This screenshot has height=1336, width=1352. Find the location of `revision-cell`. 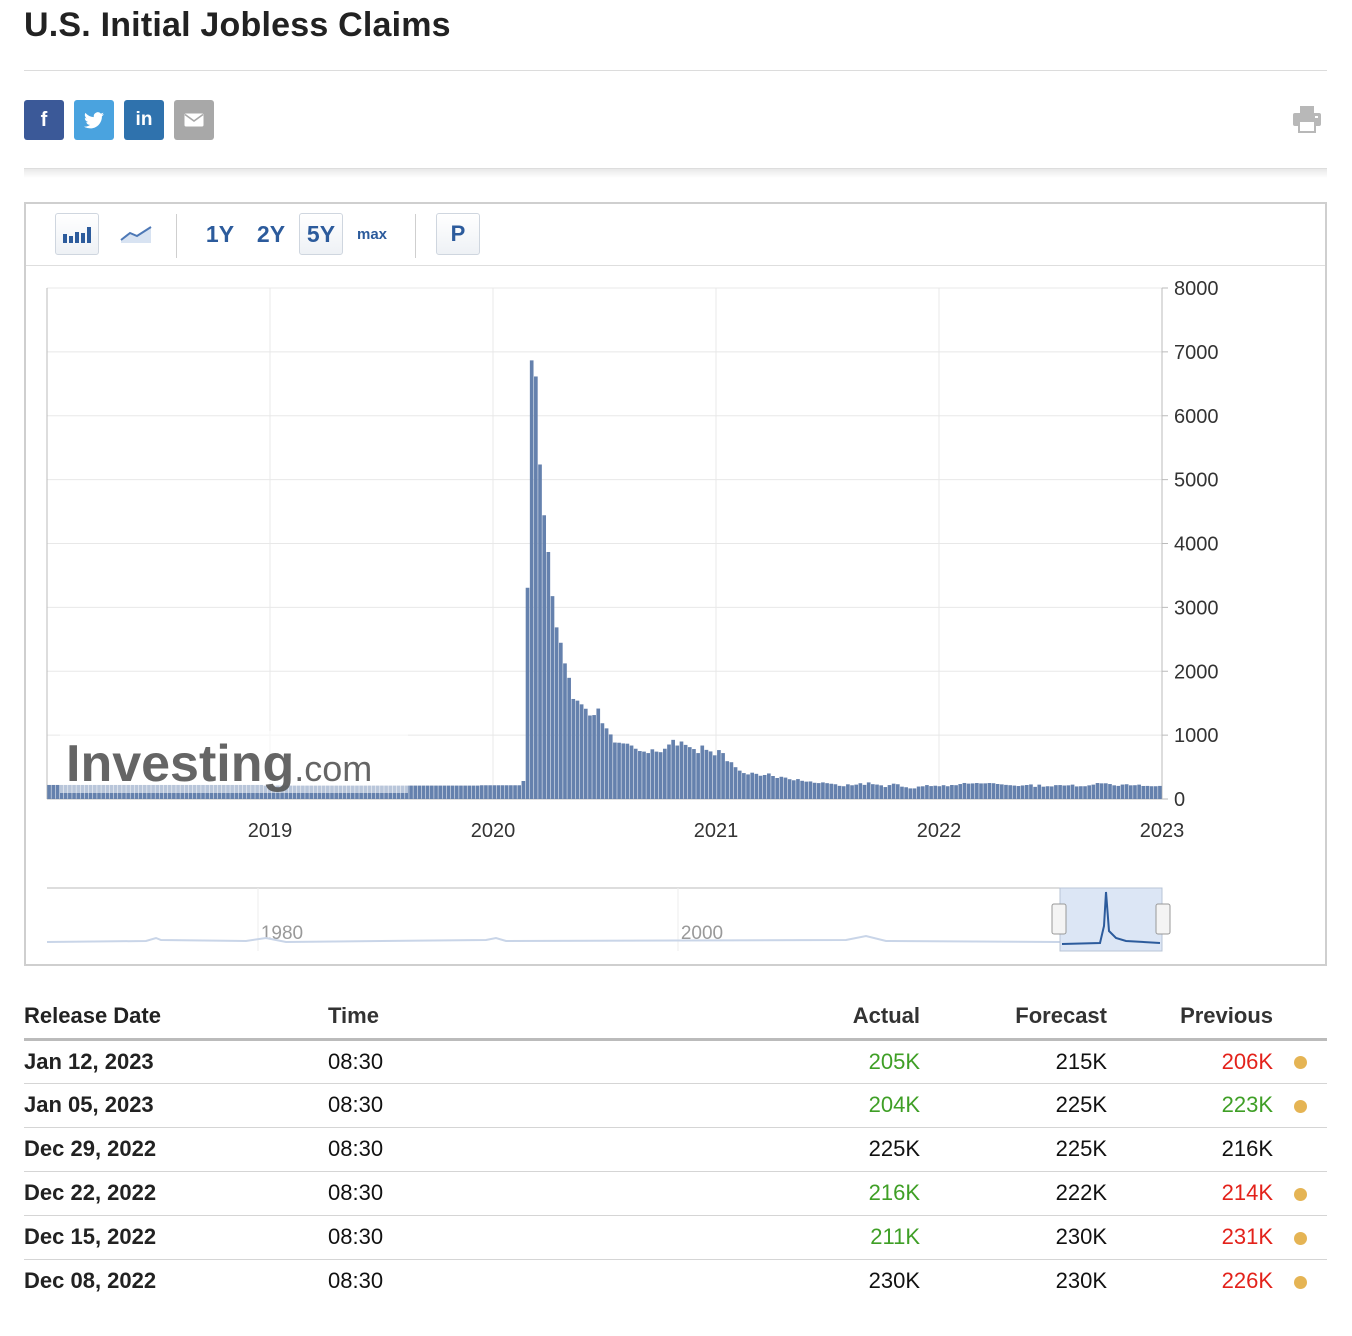

revision-cell is located at coordinates (1300, 1105).